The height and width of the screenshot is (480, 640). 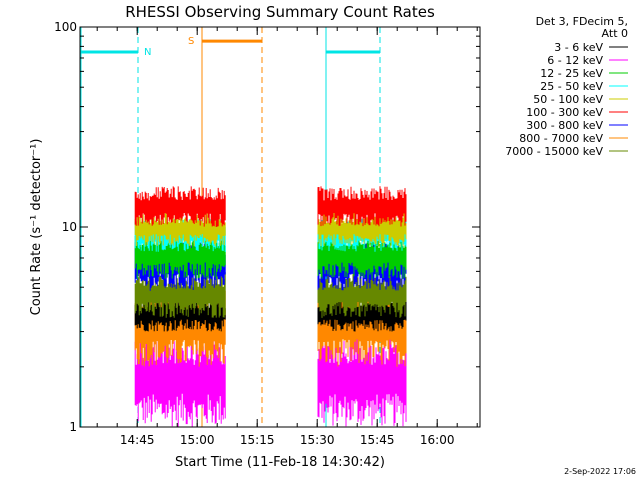 What do you see at coordinates (69, 227) in the screenshot?
I see `y-tick-label: 10` at bounding box center [69, 227].